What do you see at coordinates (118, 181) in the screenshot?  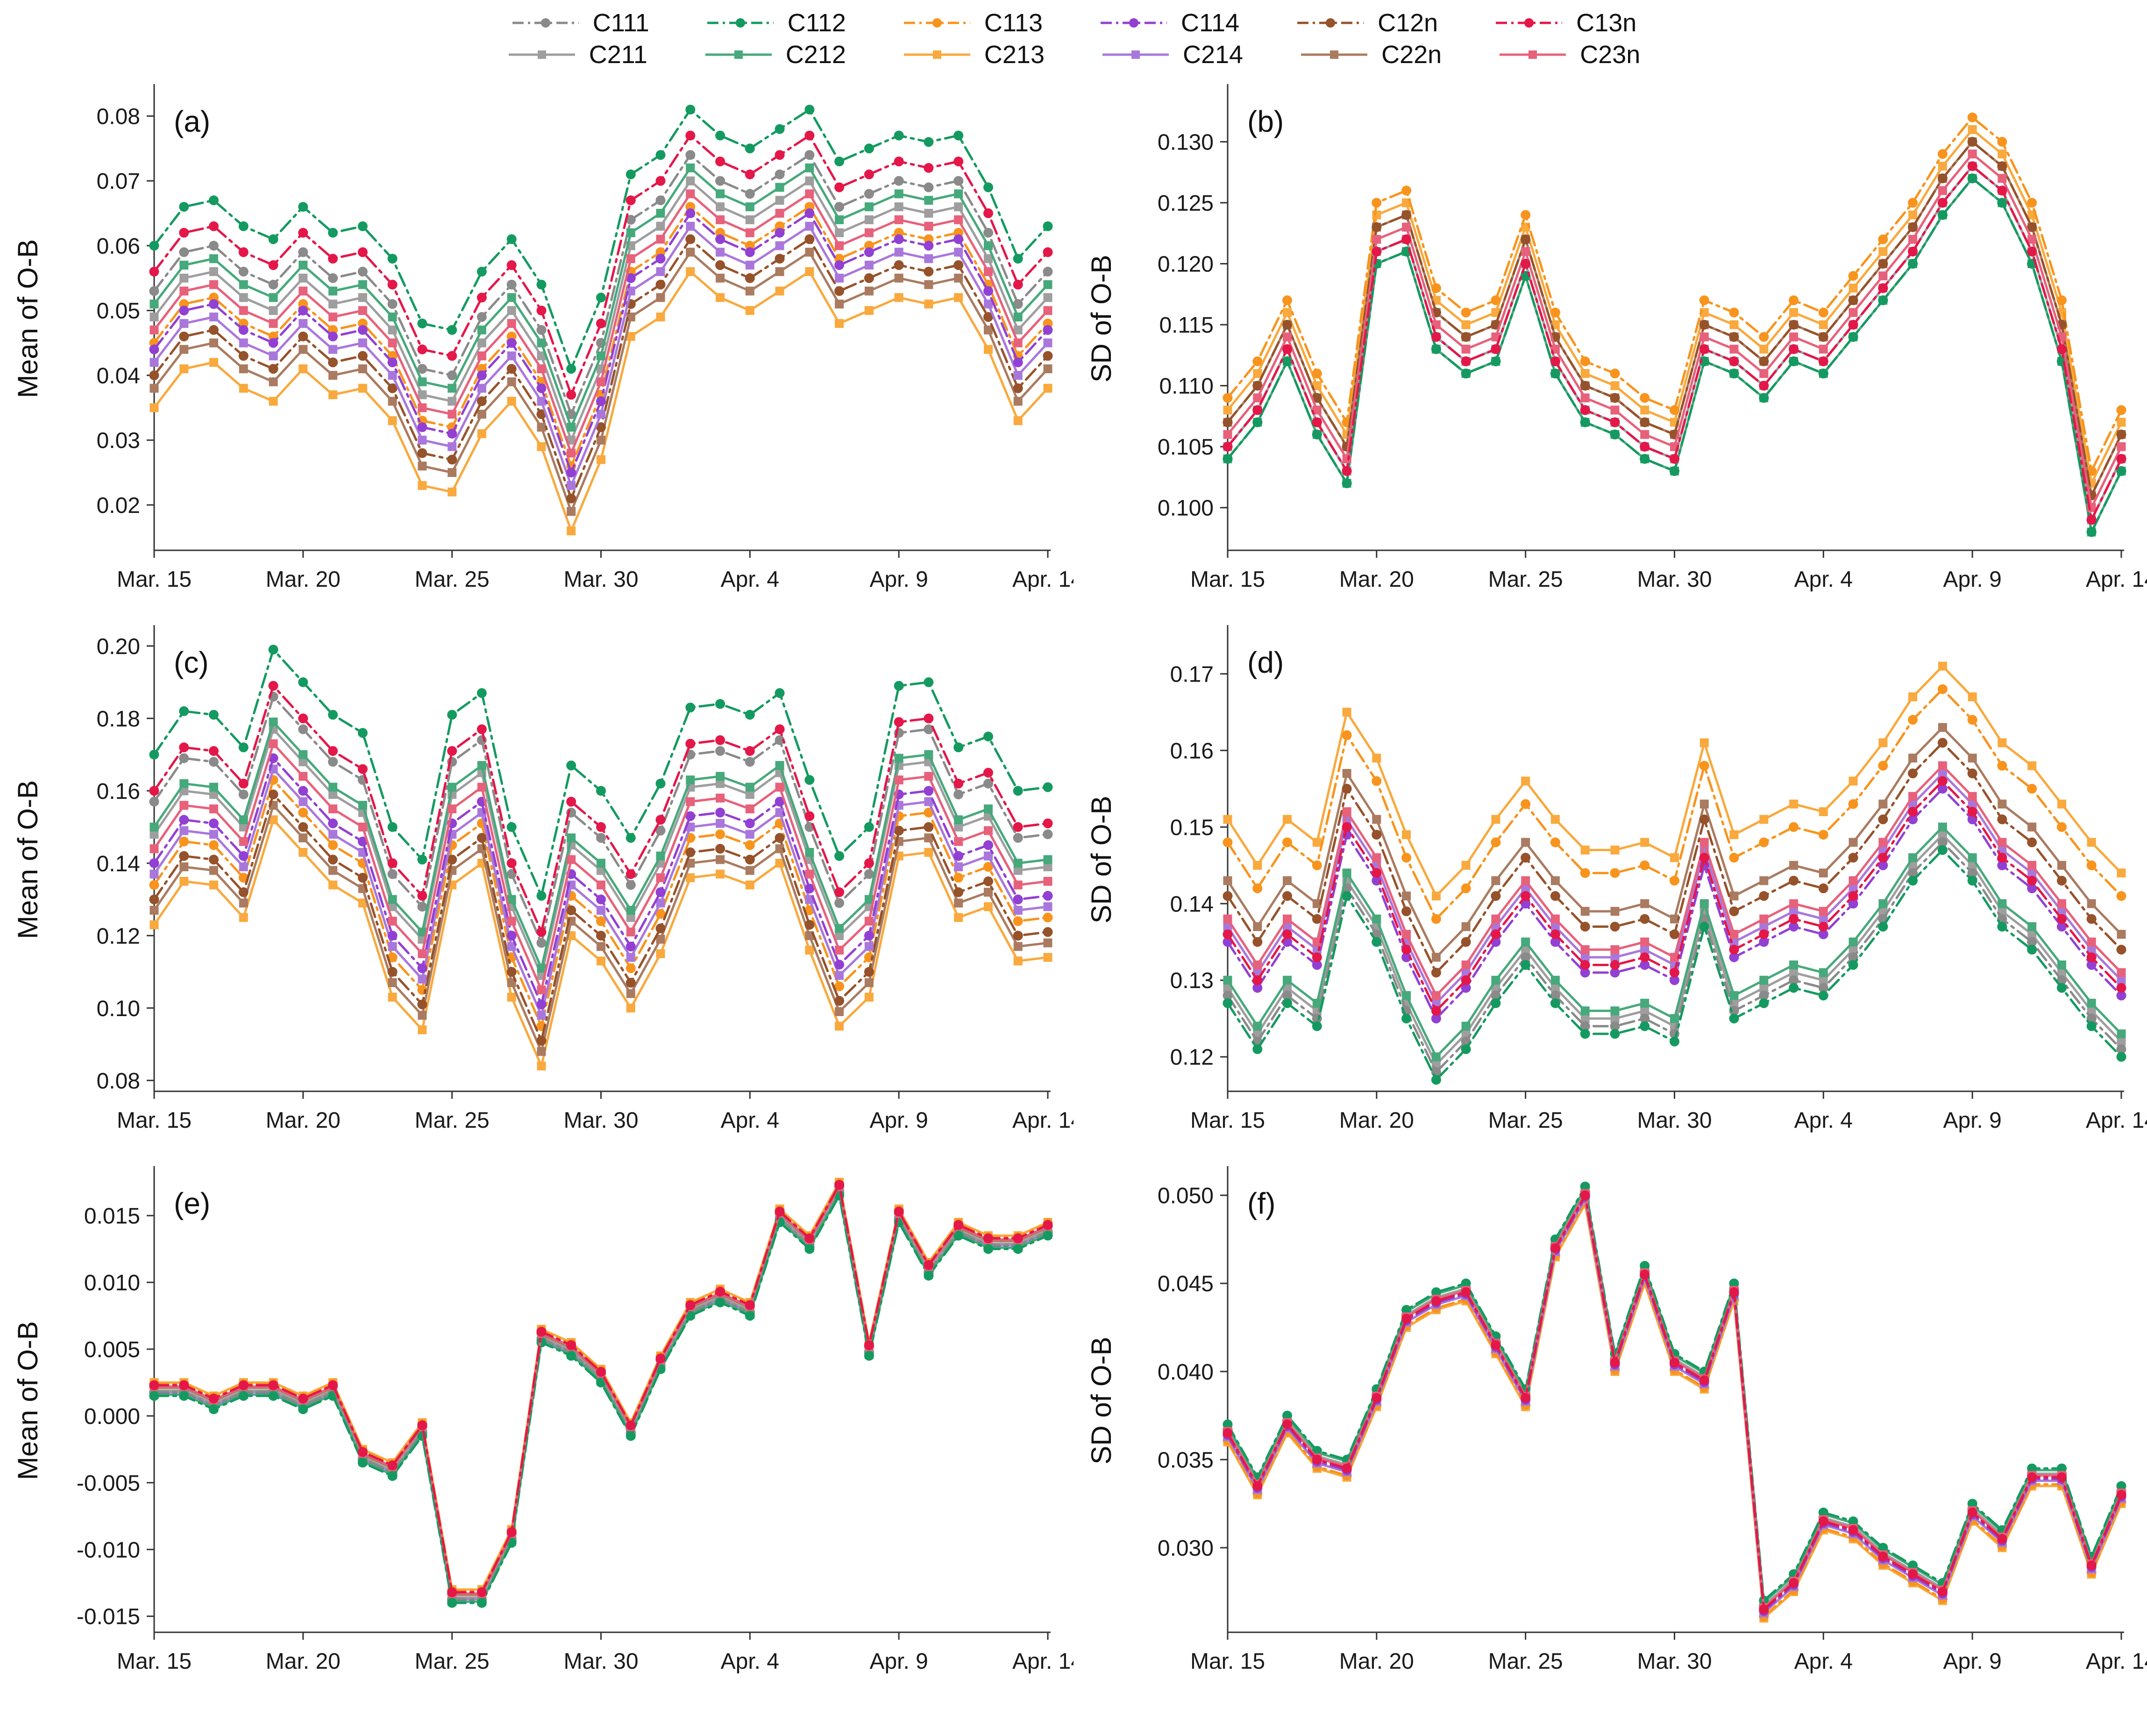 I see `y-tick-label: 0.07` at bounding box center [118, 181].